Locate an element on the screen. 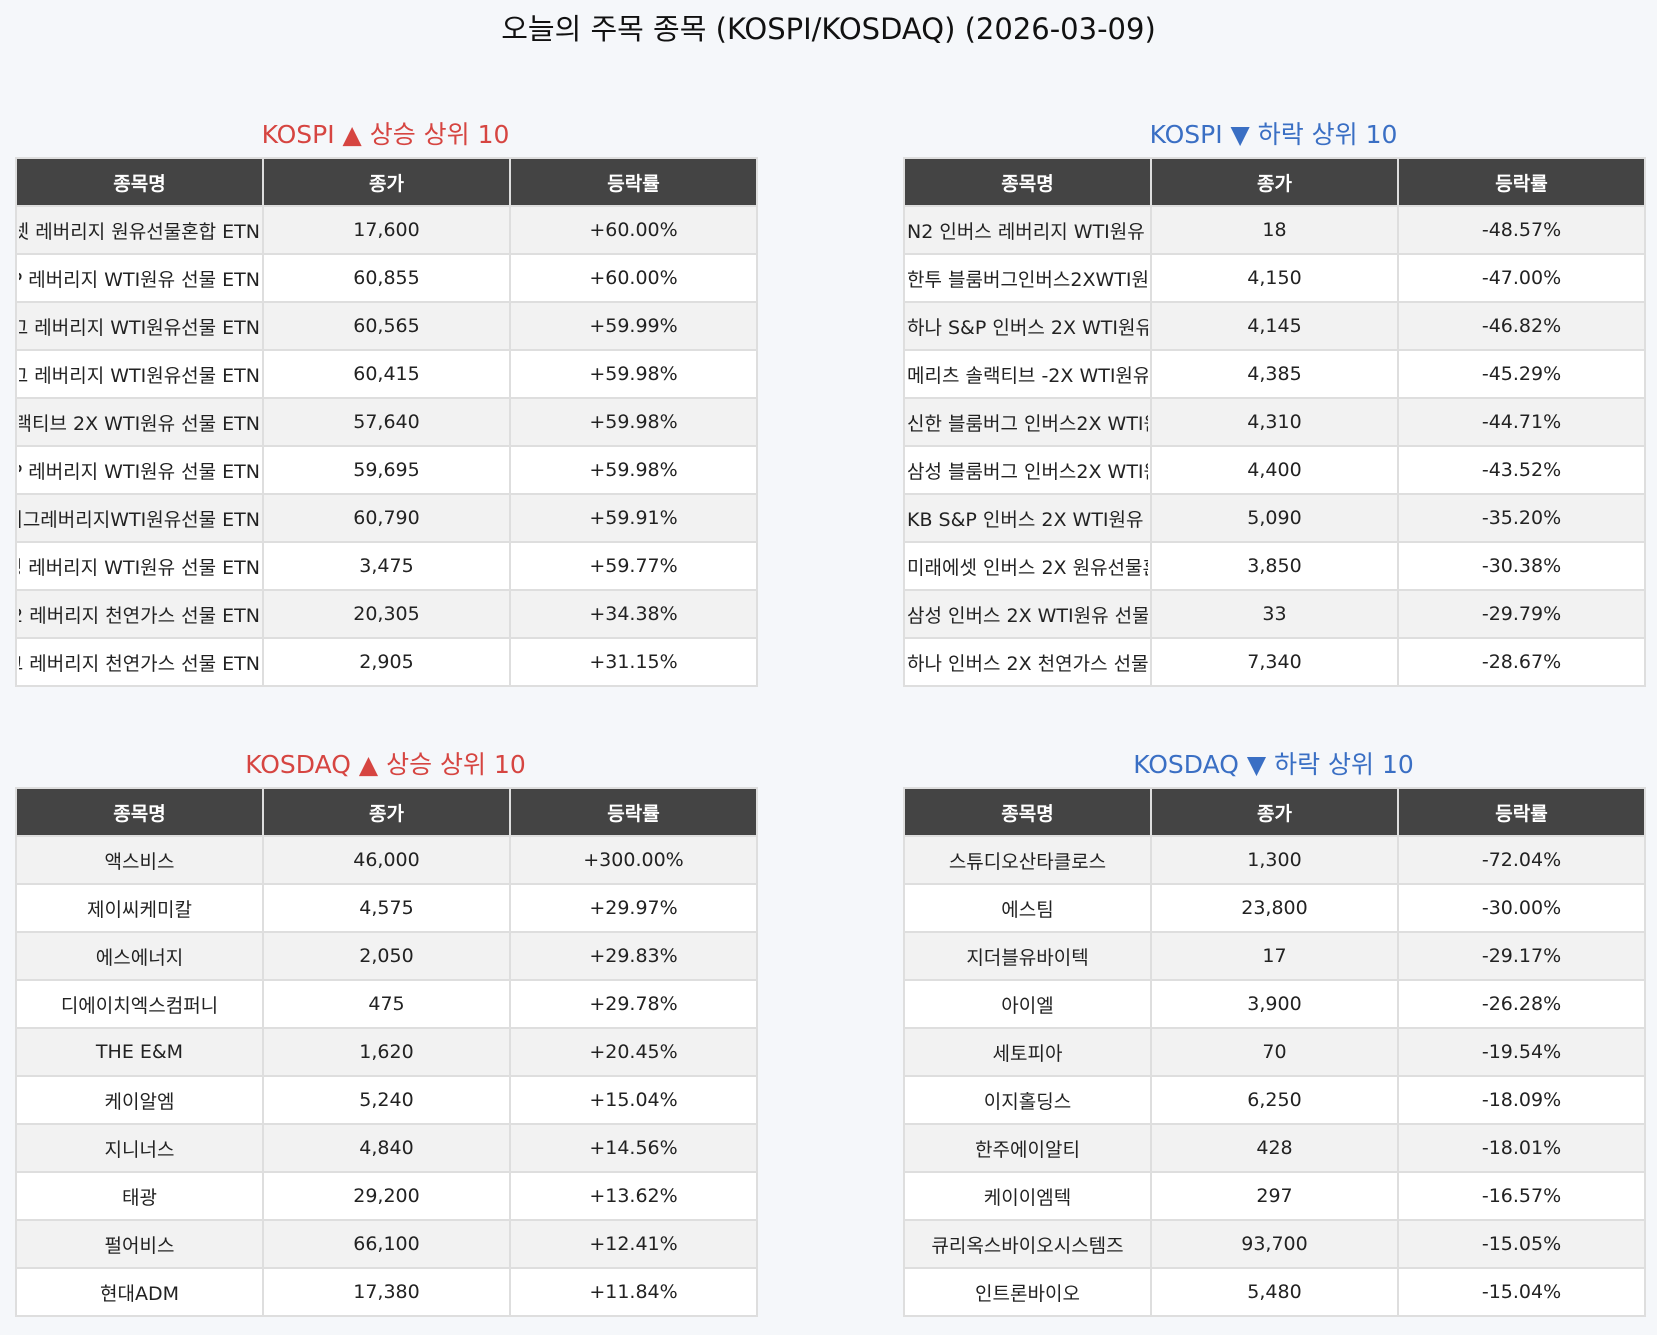 The height and width of the screenshot is (1335, 1657). stock-name: 대신 블룸버그레버리지WTI원유선물 ETN is located at coordinates (139, 518).